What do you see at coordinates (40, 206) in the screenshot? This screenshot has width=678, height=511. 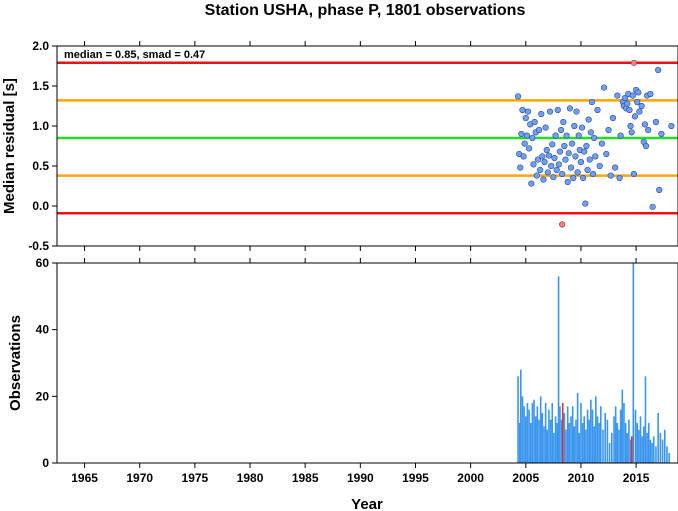 I see `residual-y-tick-label-1: 0.0` at bounding box center [40, 206].